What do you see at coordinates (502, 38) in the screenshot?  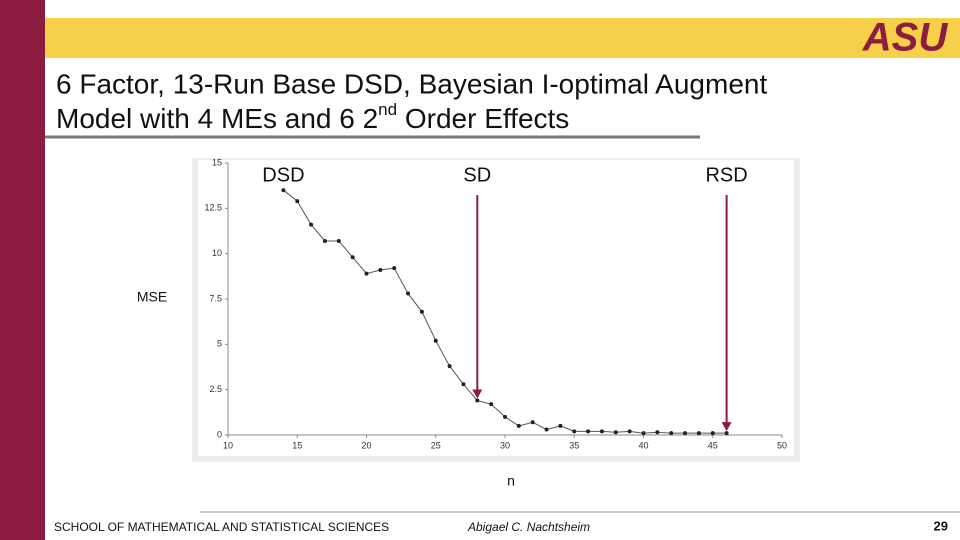 I see `header-band` at bounding box center [502, 38].